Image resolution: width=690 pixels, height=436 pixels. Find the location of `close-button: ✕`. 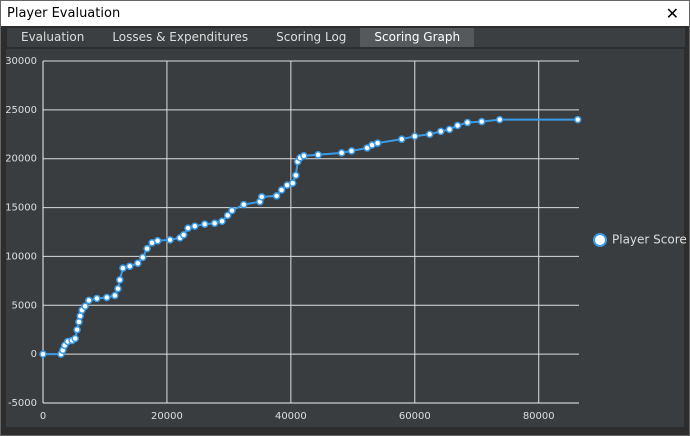

close-button: ✕ is located at coordinates (672, 13).